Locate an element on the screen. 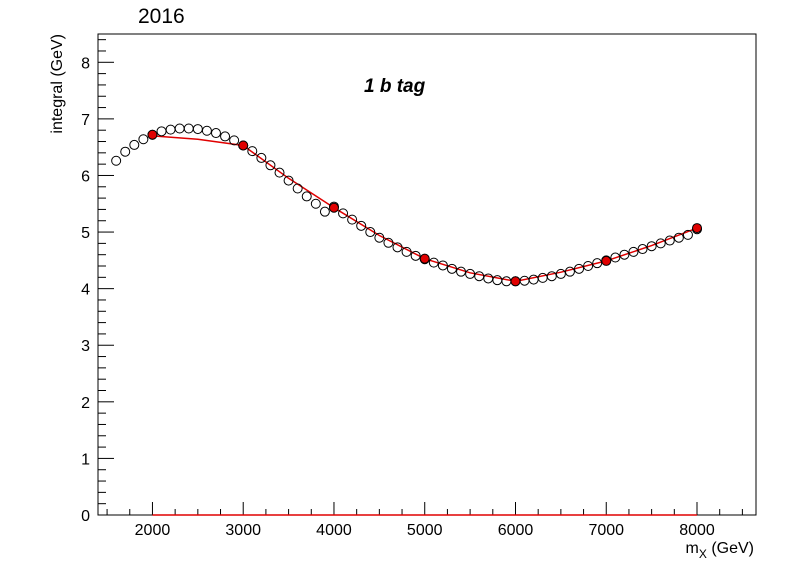  x-tick-label: 3000 is located at coordinates (243, 530).